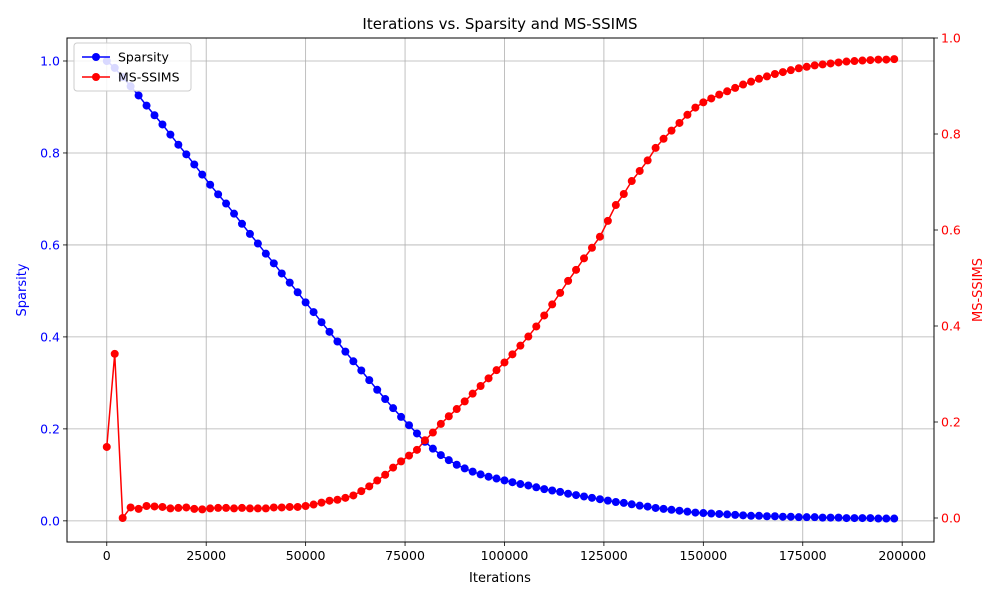 The image size is (1000, 600). What do you see at coordinates (144, 57) in the screenshot?
I see `legend-label: Sparsity` at bounding box center [144, 57].